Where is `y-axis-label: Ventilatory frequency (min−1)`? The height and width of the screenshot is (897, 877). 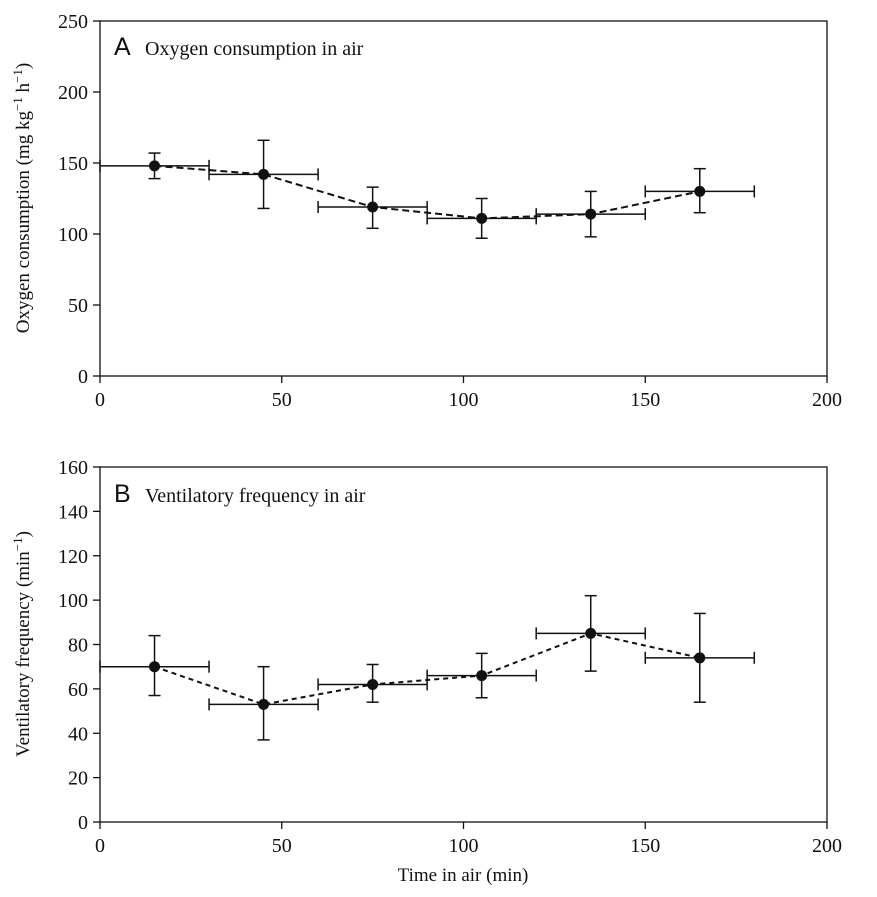
y-axis-label: Ventilatory frequency (min−1) is located at coordinates (22, 644).